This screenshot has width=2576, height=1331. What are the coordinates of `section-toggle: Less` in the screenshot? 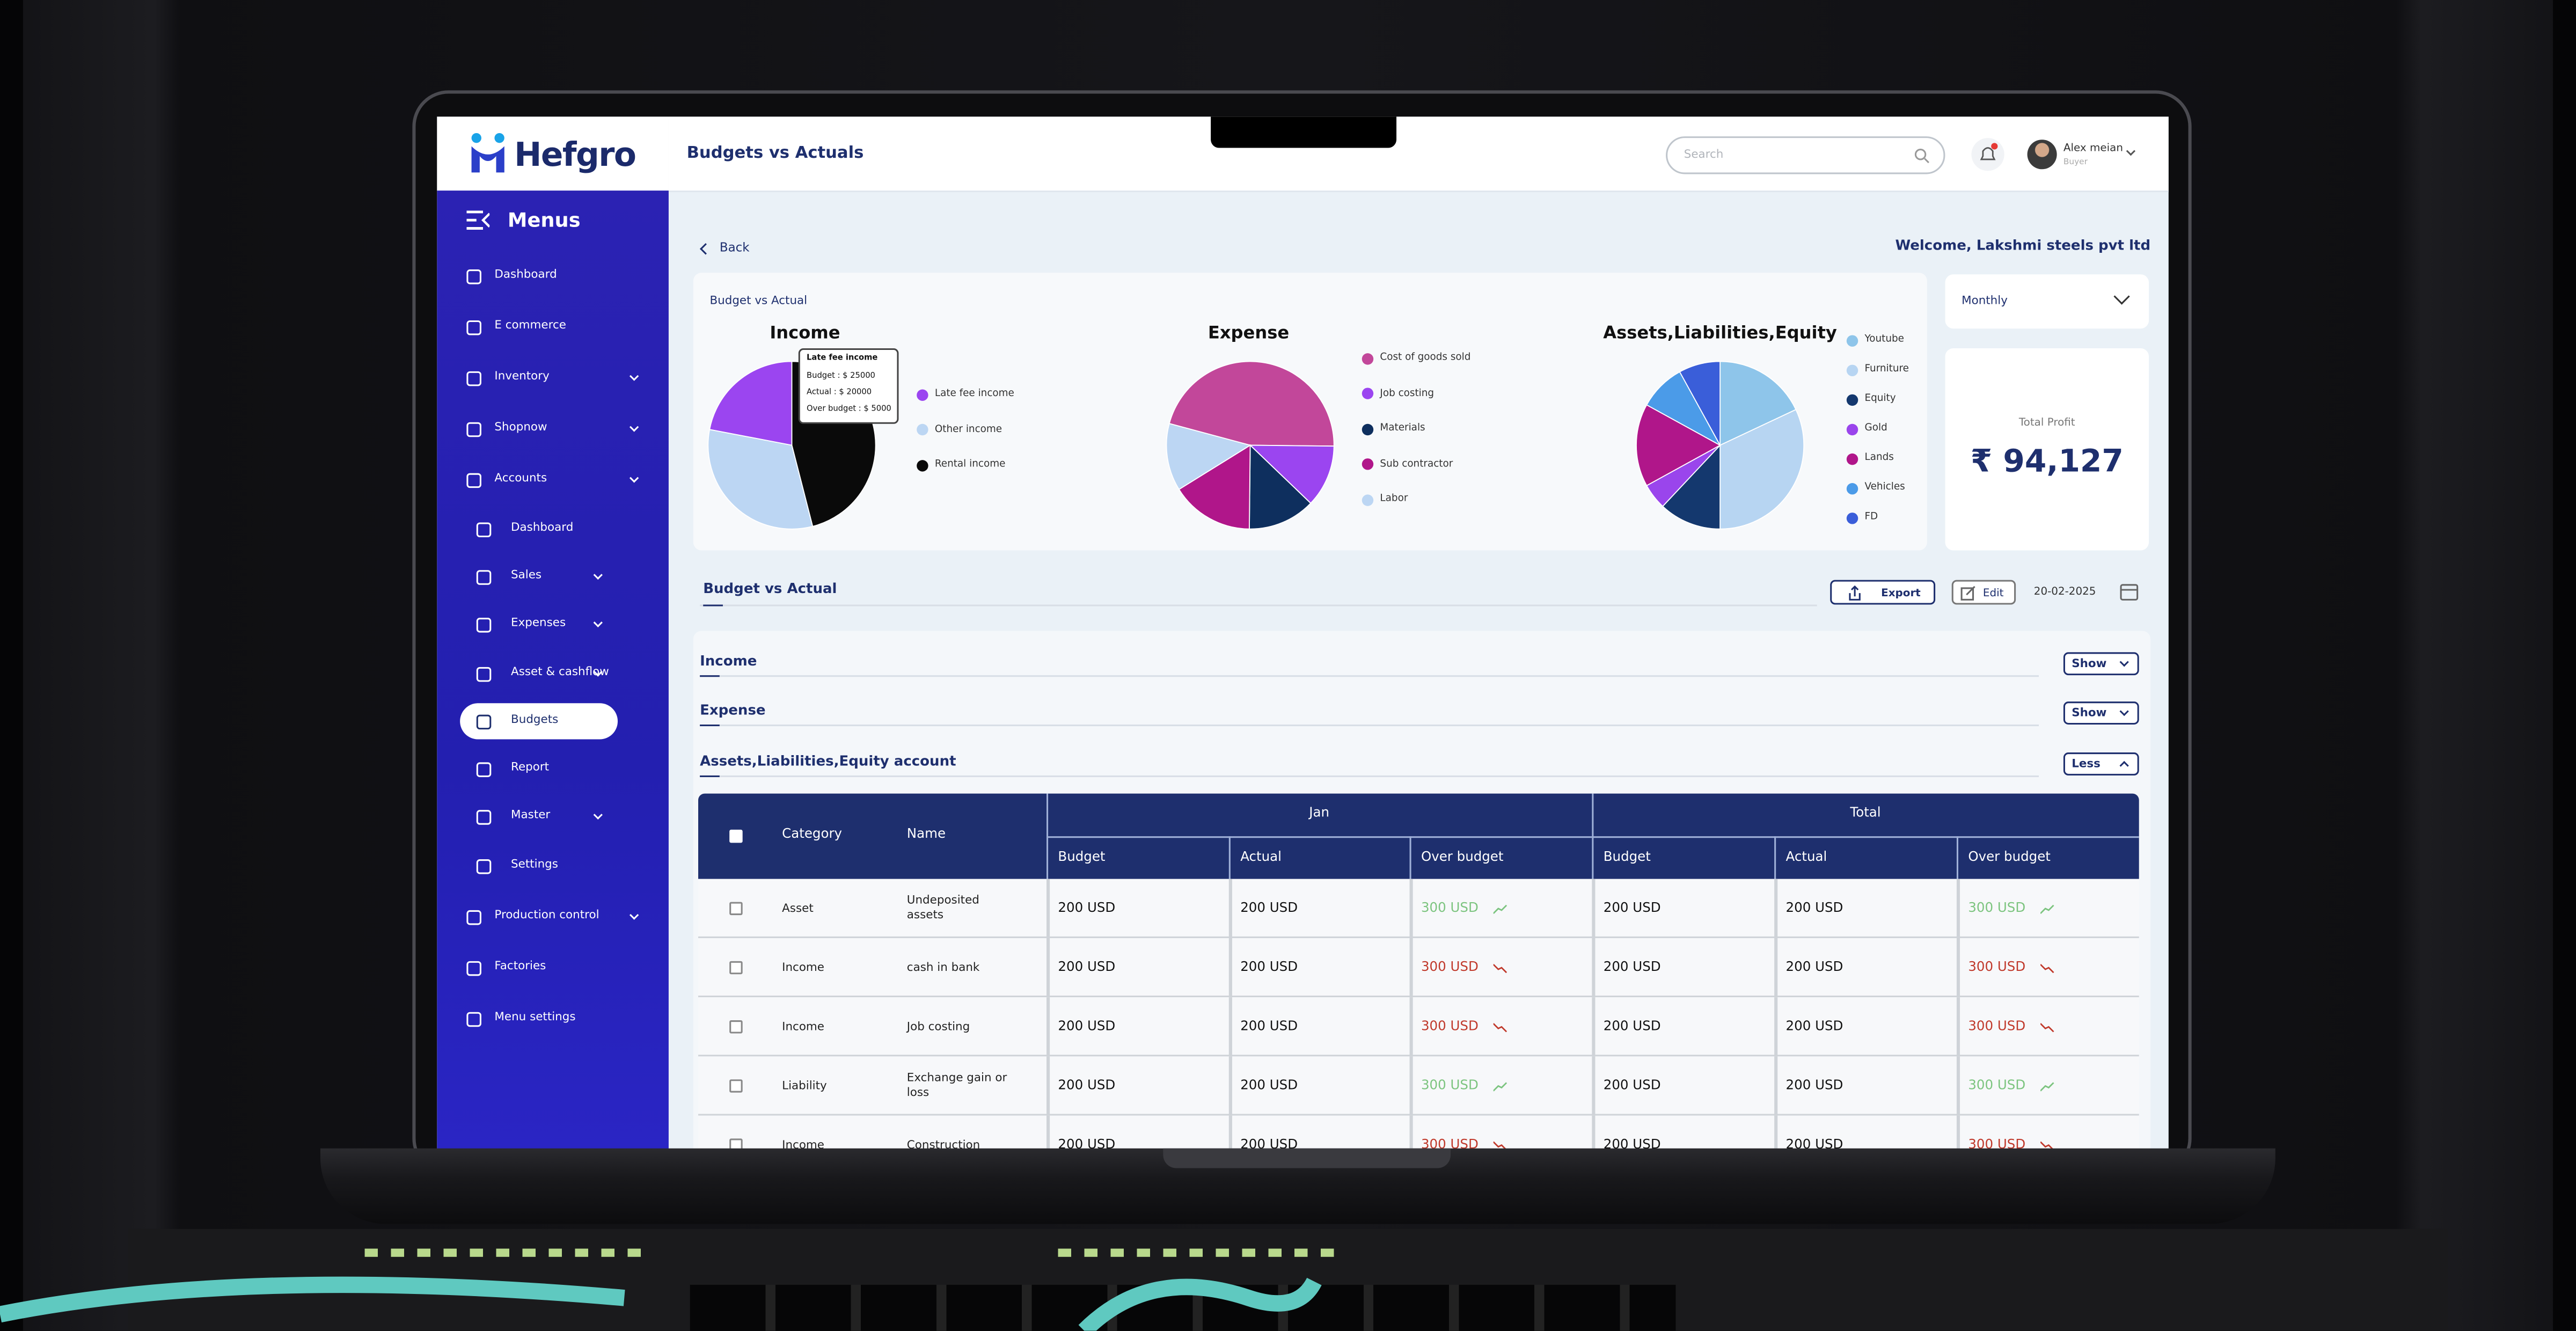 It's located at (2101, 764).